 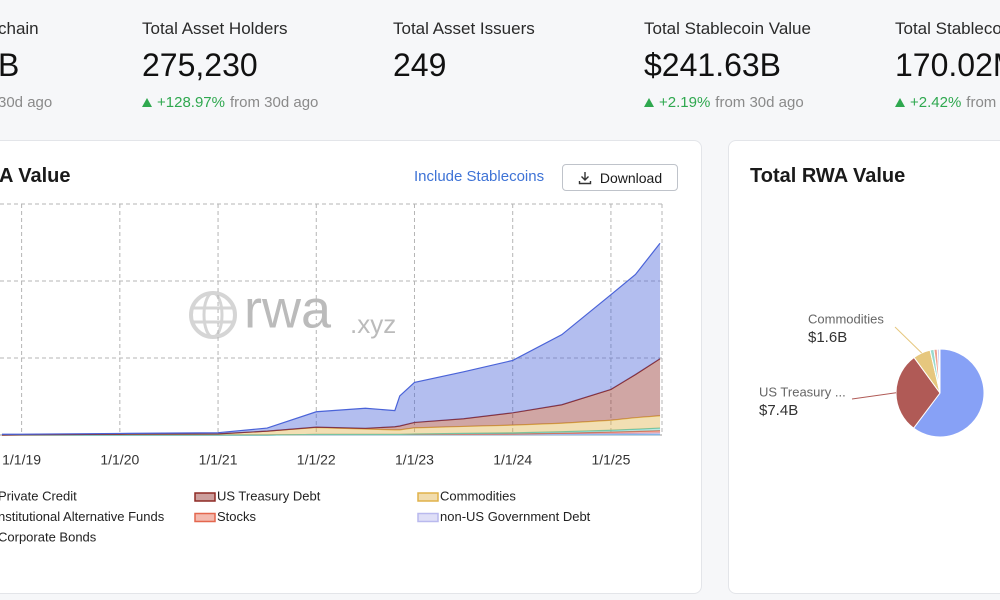 I want to click on stat-value: 249, so click(x=420, y=65).